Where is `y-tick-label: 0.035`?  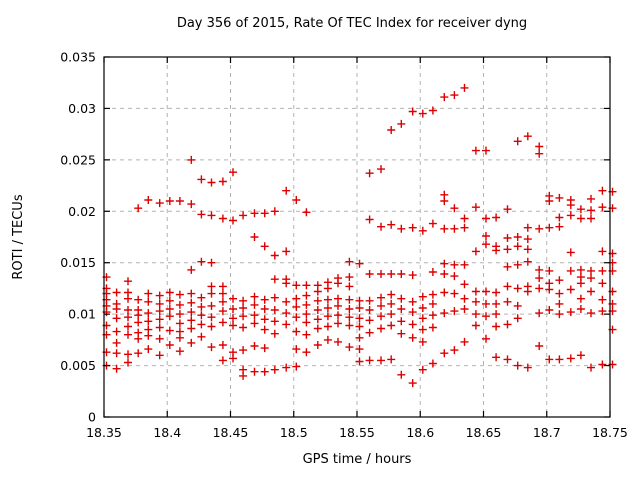 y-tick-label: 0.035 is located at coordinates (78, 57).